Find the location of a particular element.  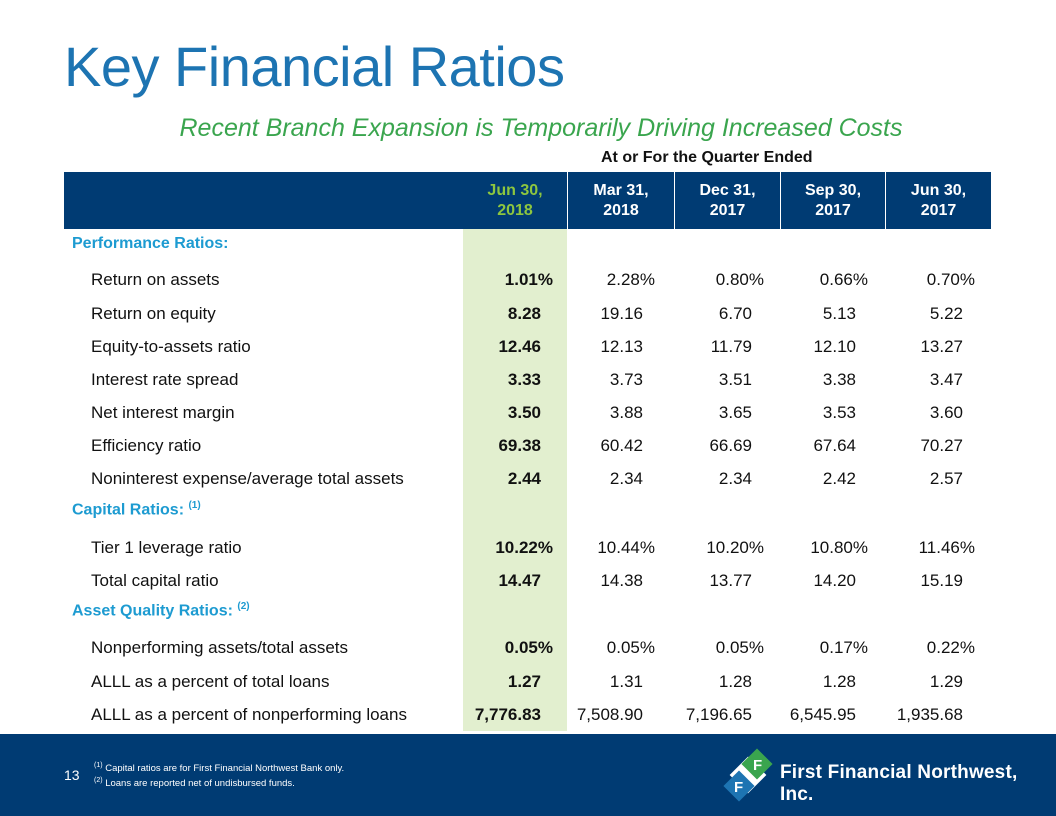

table-cell: 70.27 is located at coordinates (941, 445).